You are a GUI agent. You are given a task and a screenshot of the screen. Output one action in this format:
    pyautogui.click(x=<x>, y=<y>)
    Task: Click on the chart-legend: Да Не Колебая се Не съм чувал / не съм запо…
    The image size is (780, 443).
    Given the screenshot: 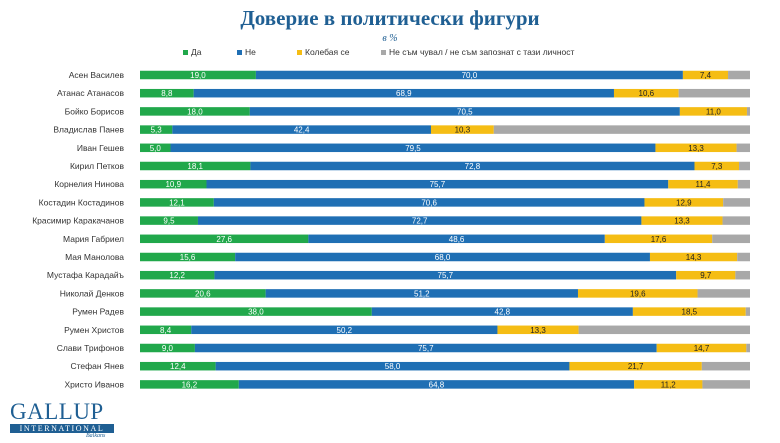 What is the action you would take?
    pyautogui.click(x=379, y=52)
    